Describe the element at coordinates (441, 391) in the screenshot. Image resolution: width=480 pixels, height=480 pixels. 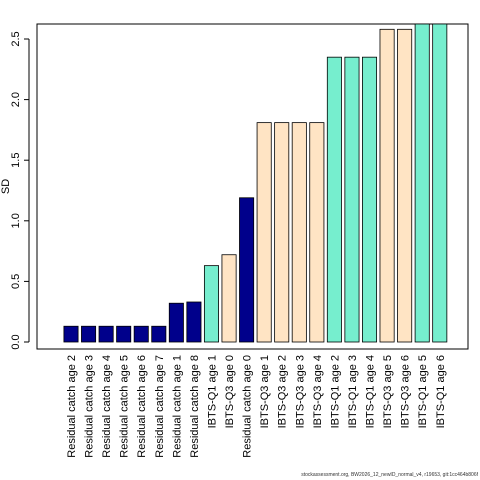
I see `x-tick-label: IBTS-Q1 age 6` at that location.